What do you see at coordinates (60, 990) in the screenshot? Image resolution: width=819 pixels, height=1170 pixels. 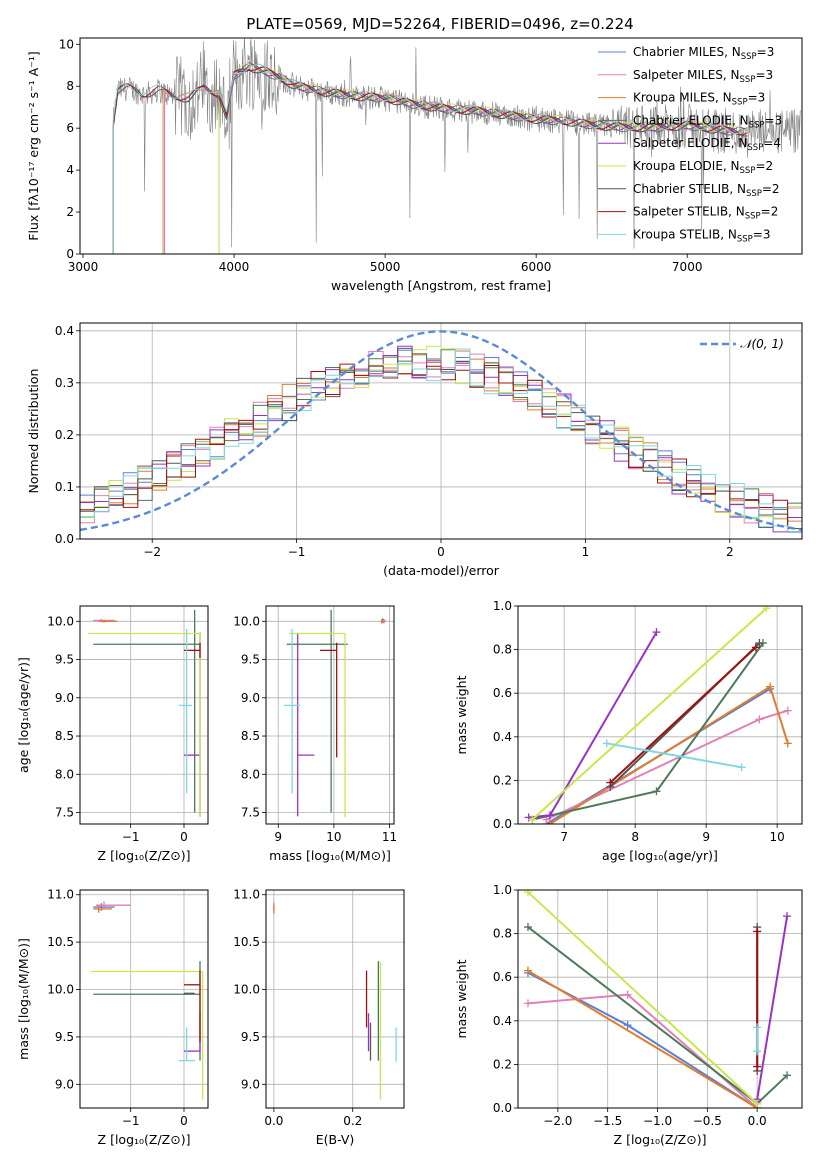 I see `y-tick-label: 10.0` at bounding box center [60, 990].